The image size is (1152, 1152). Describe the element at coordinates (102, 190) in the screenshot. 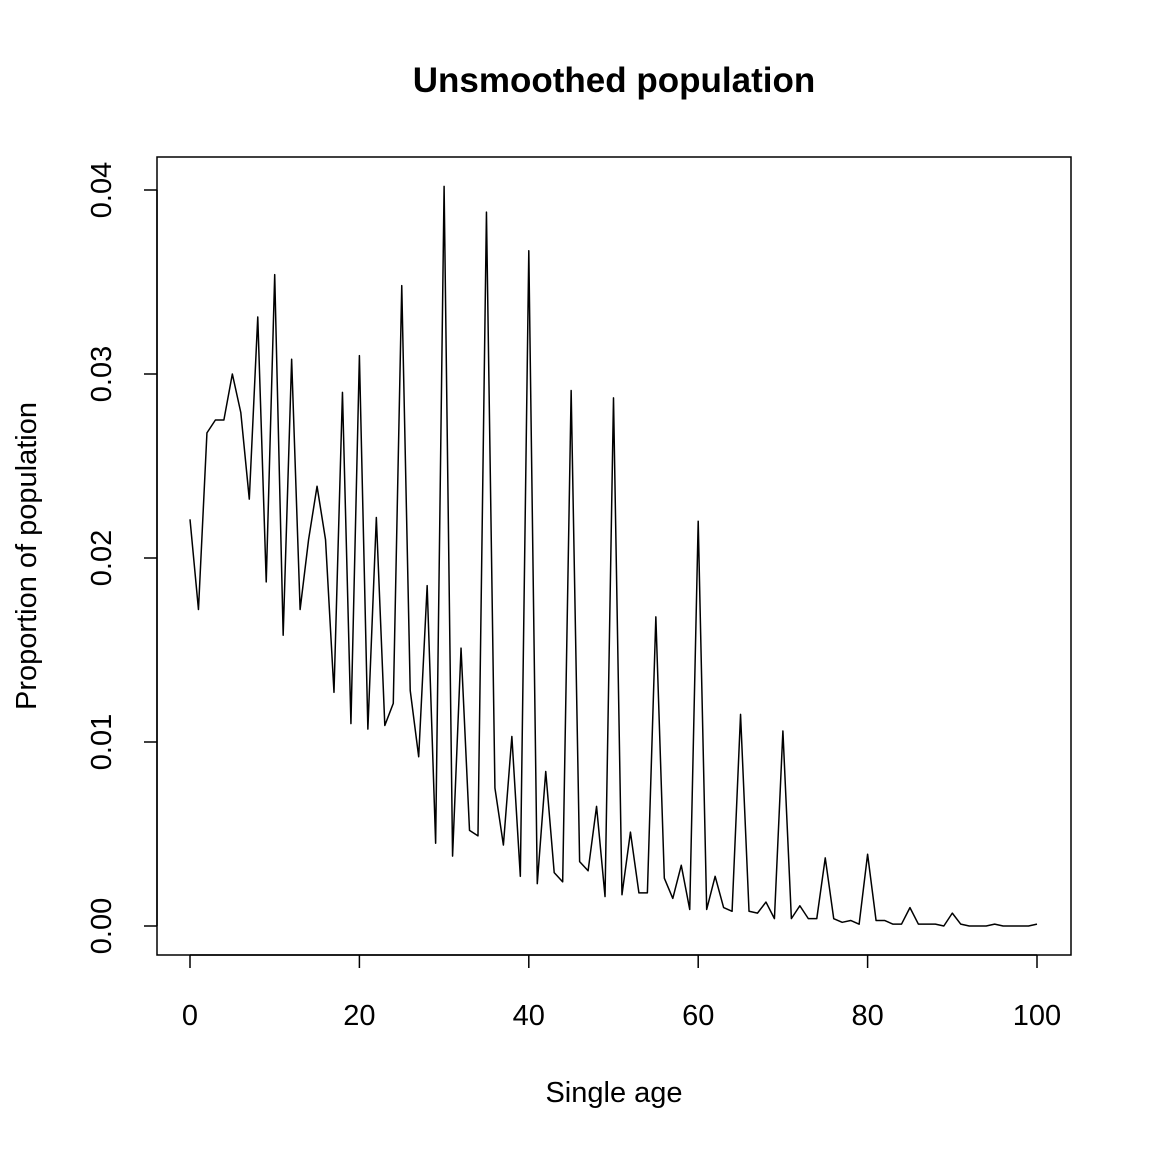

I see `y-tick-label: 0.04` at that location.